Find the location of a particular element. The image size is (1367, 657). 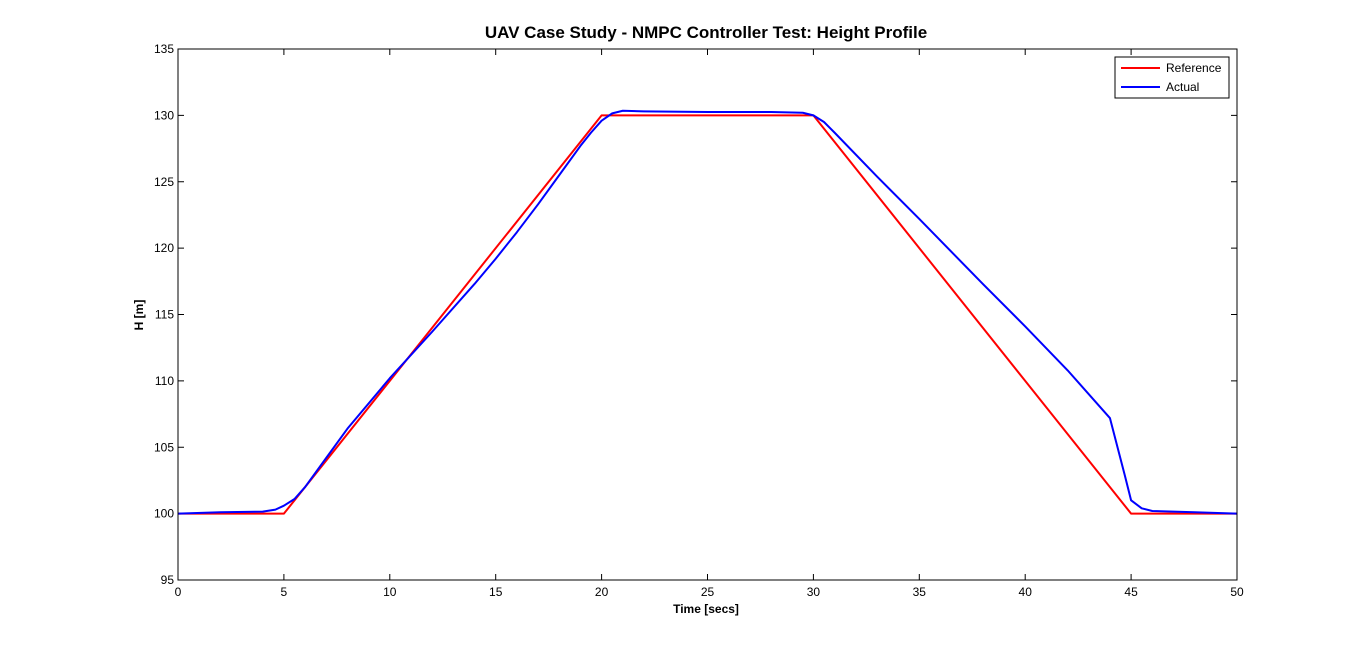

x-tick-label: 10 is located at coordinates (390, 592).